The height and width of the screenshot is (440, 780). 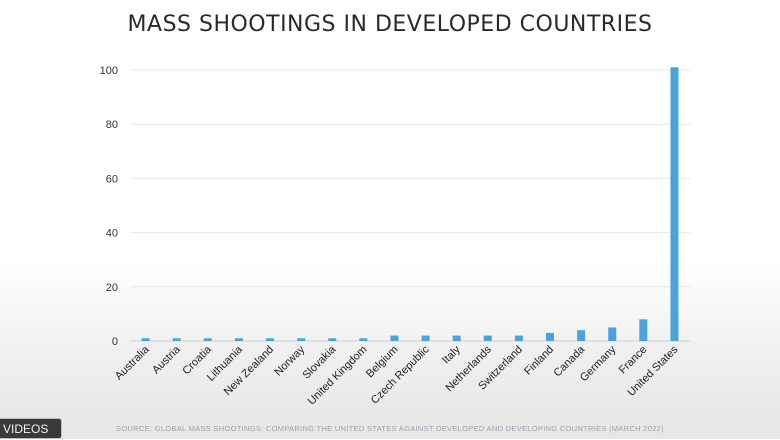 What do you see at coordinates (539, 361) in the screenshot?
I see `x-tick-label: Finland` at bounding box center [539, 361].